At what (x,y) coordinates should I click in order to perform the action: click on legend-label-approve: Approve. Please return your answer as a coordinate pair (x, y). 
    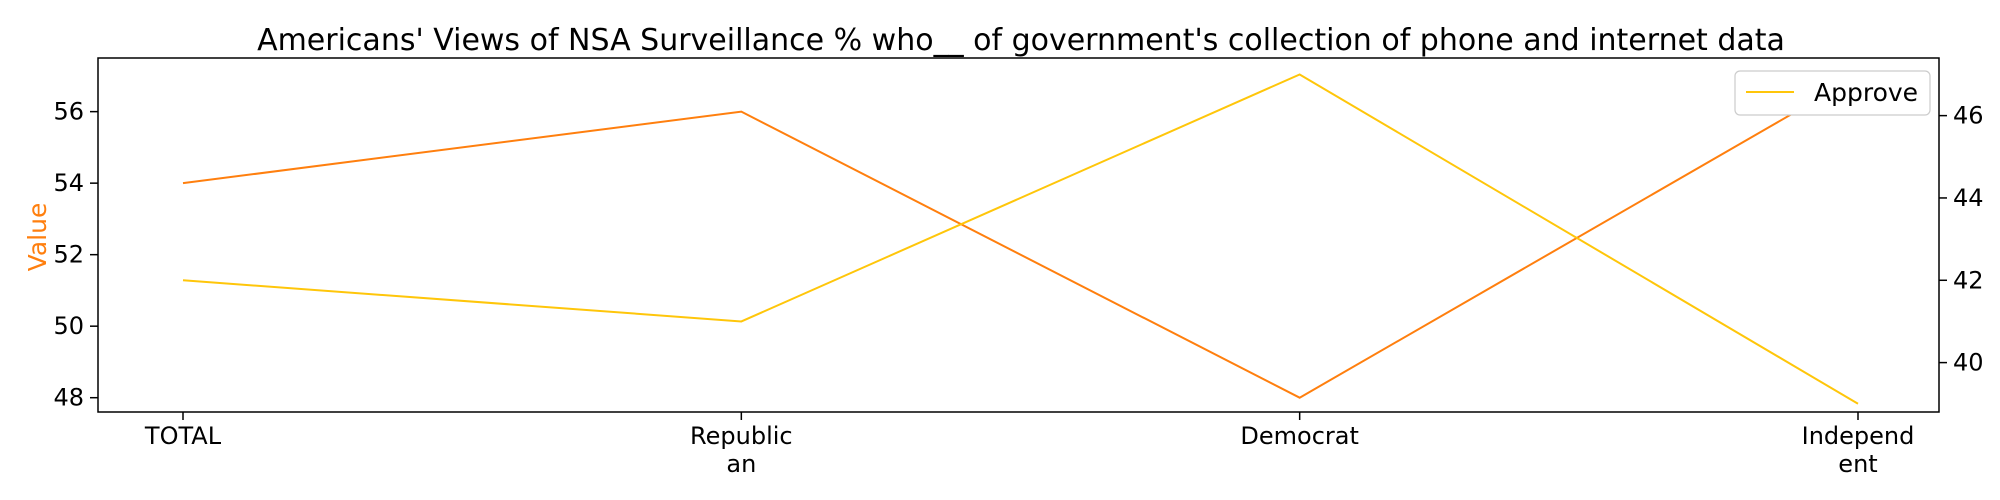
    Looking at the image, I should click on (1866, 92).